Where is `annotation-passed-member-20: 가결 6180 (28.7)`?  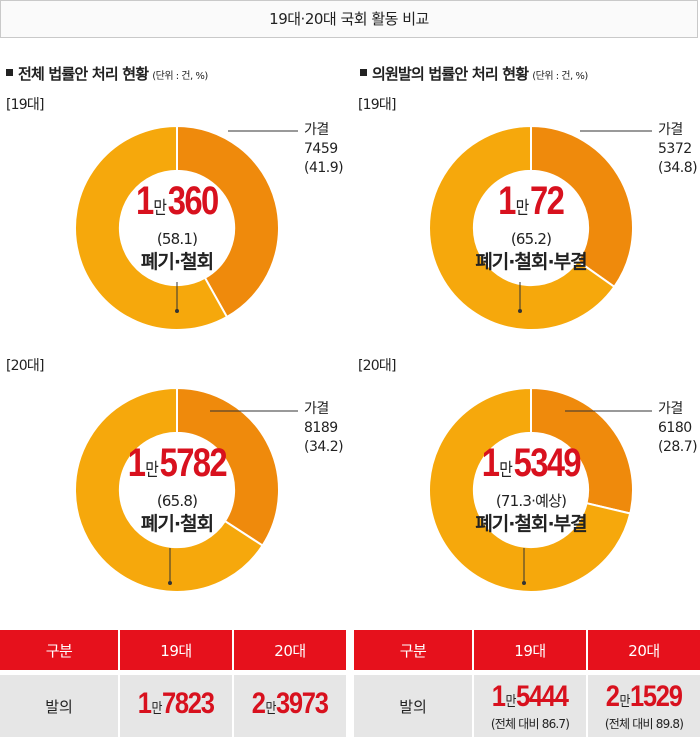 annotation-passed-member-20: 가결 6180 (28.7) is located at coordinates (678, 428).